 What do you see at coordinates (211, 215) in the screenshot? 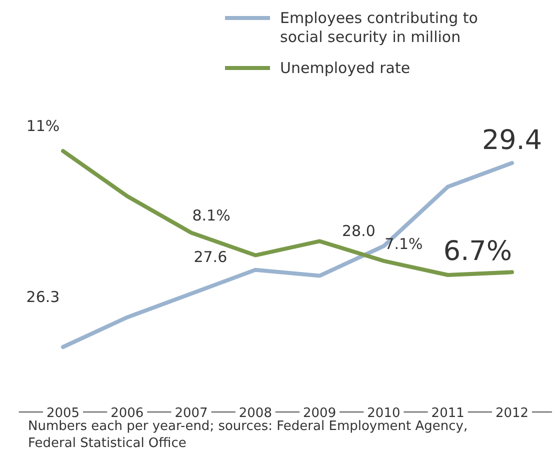
I see `data-label: 8.1%` at bounding box center [211, 215].